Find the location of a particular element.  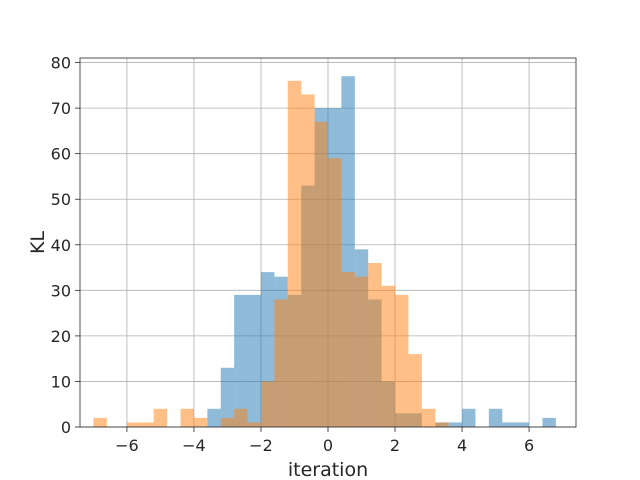

x-tick-label: 6 is located at coordinates (529, 445).